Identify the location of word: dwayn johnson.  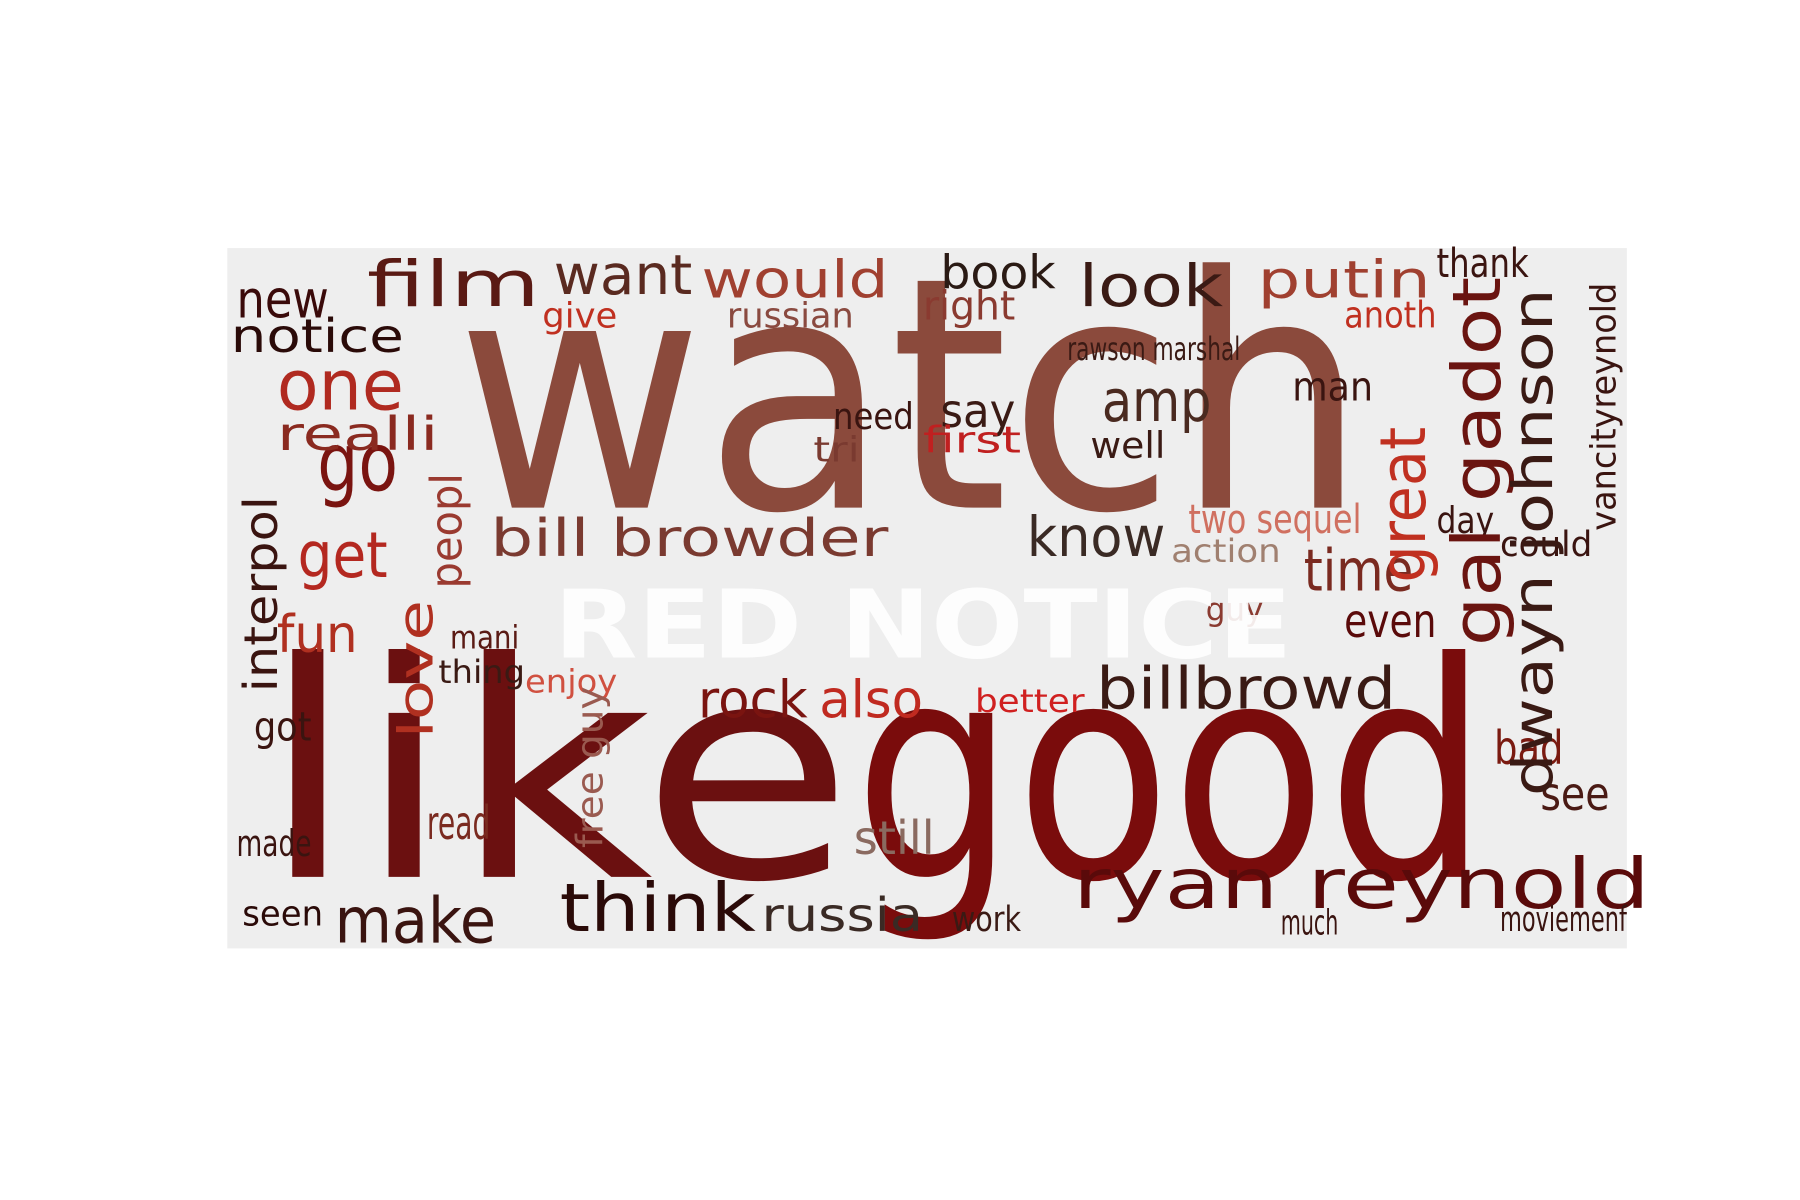
(1534, 542).